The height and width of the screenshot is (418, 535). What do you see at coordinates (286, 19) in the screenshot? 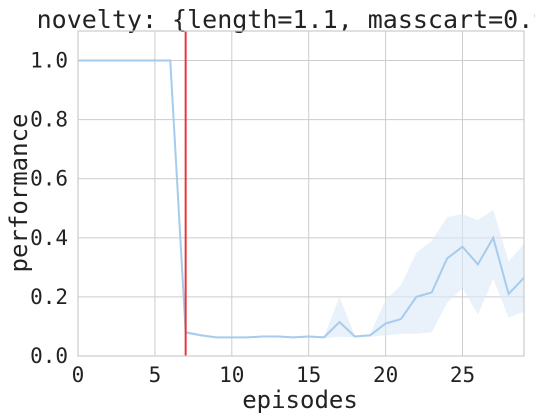
I see `chart-title: novelty: {length=1.1, masscart=0.9}` at bounding box center [286, 19].